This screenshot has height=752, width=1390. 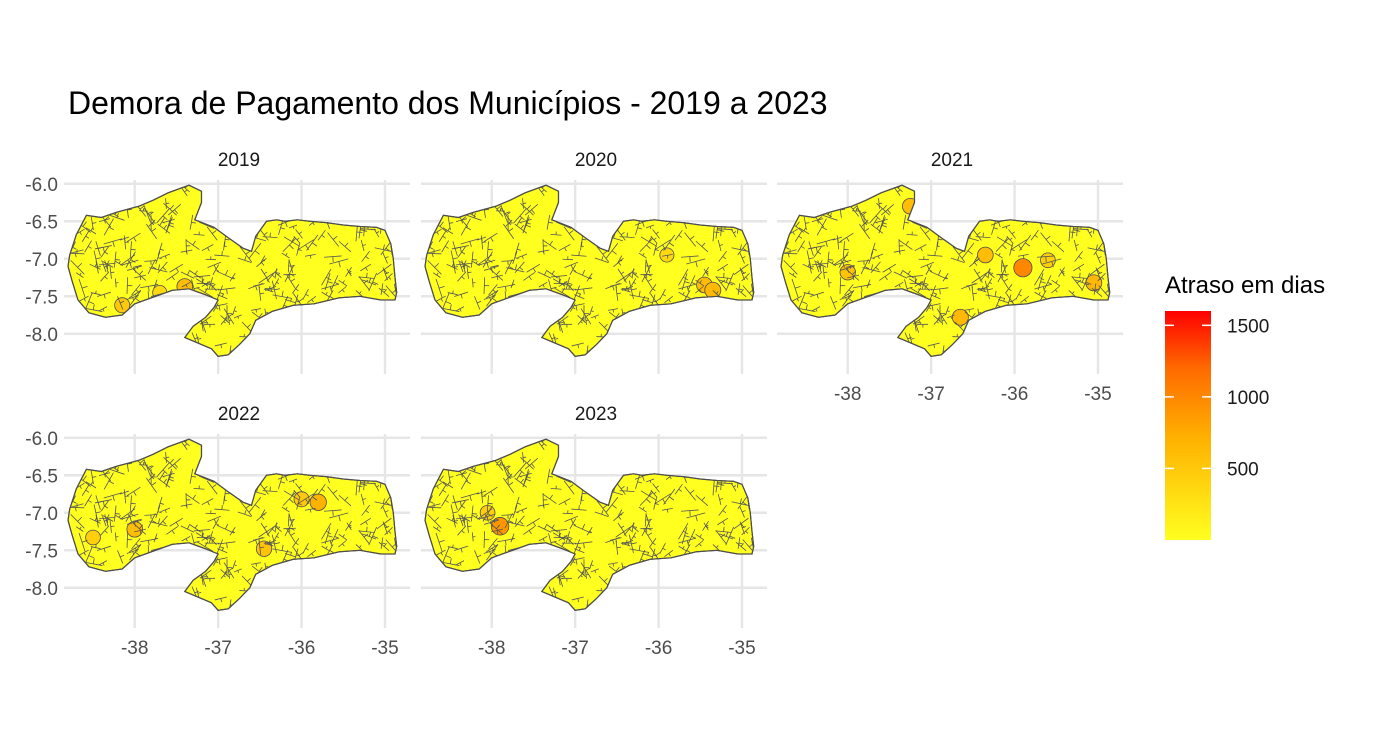 I want to click on municipality-highlight, so click(x=847, y=272).